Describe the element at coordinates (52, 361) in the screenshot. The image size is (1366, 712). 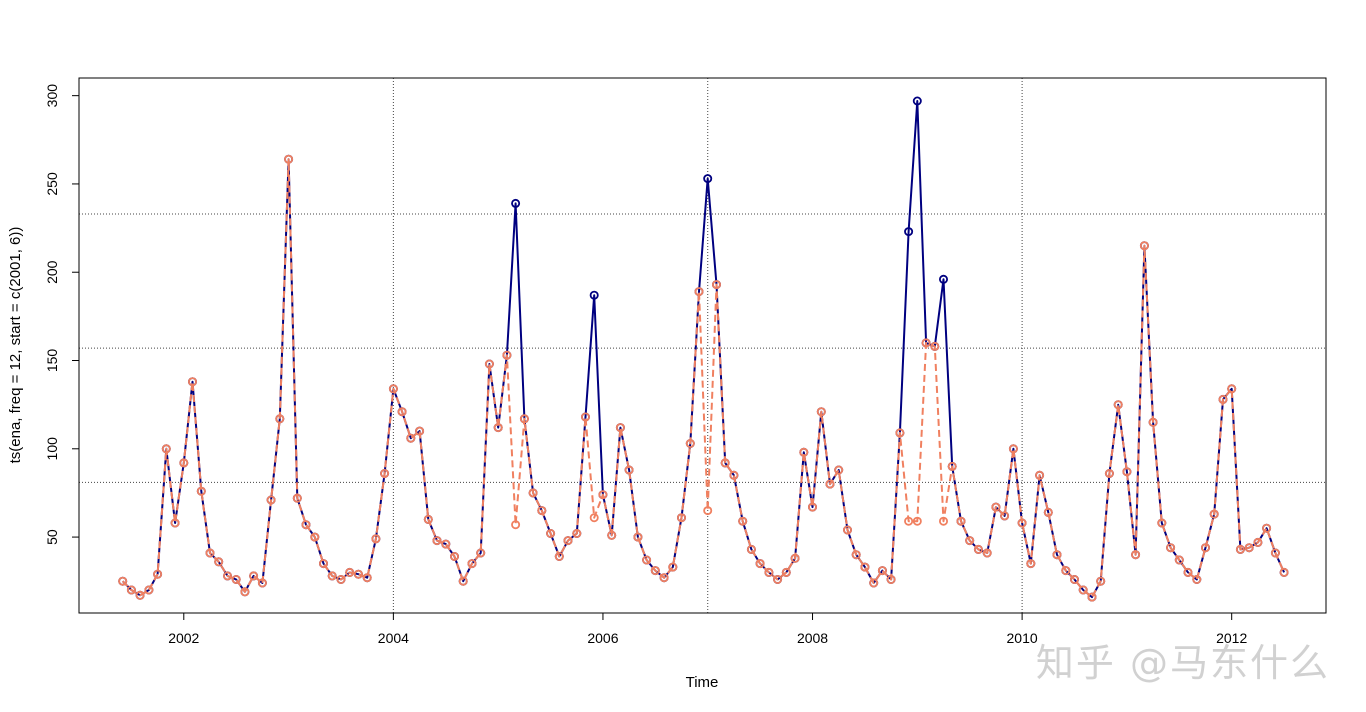
I see `y-tick-label: 150` at that location.